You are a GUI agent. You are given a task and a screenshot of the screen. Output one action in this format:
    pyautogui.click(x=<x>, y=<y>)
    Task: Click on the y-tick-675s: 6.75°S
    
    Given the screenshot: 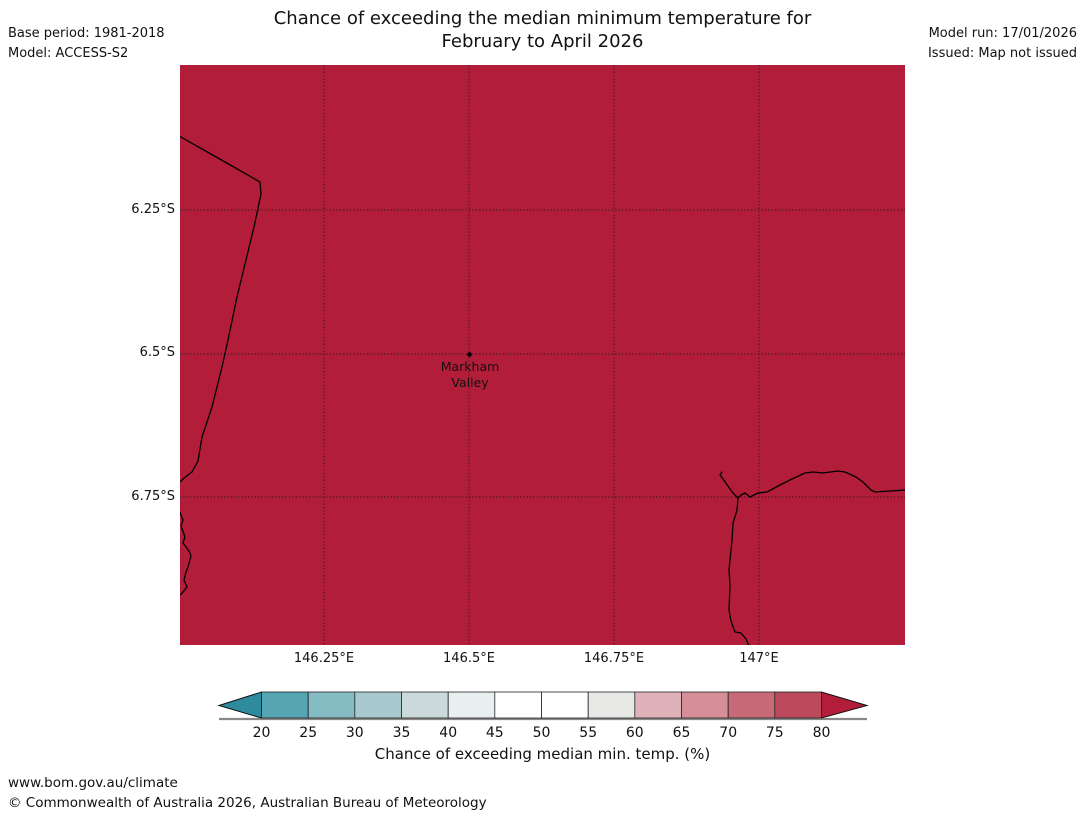 What is the action you would take?
    pyautogui.click(x=153, y=496)
    